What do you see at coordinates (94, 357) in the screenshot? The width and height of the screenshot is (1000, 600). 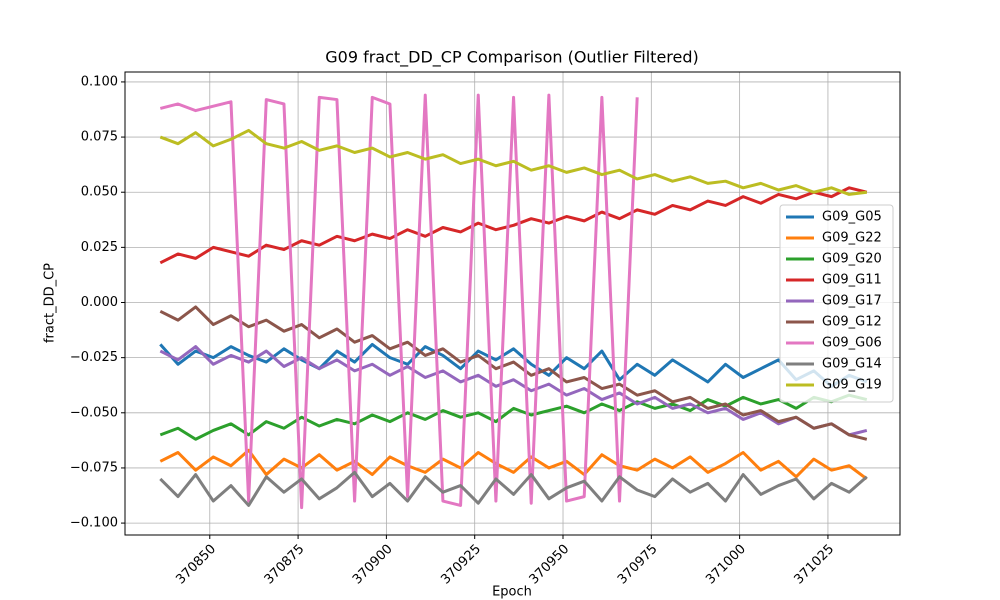 I see `y-tick-label: −0.025` at bounding box center [94, 357].